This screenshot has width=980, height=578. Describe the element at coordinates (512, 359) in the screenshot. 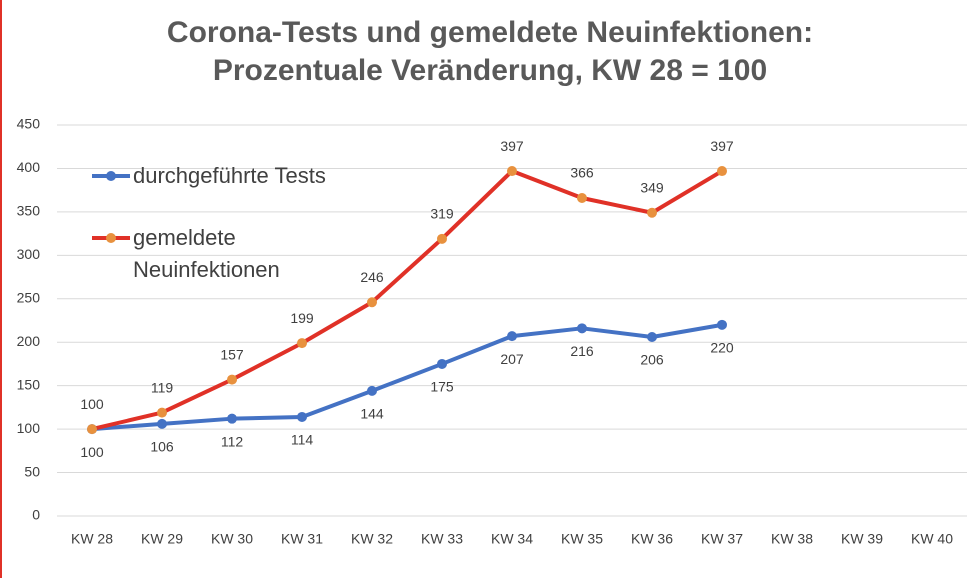

I see `data-label: 207` at that location.